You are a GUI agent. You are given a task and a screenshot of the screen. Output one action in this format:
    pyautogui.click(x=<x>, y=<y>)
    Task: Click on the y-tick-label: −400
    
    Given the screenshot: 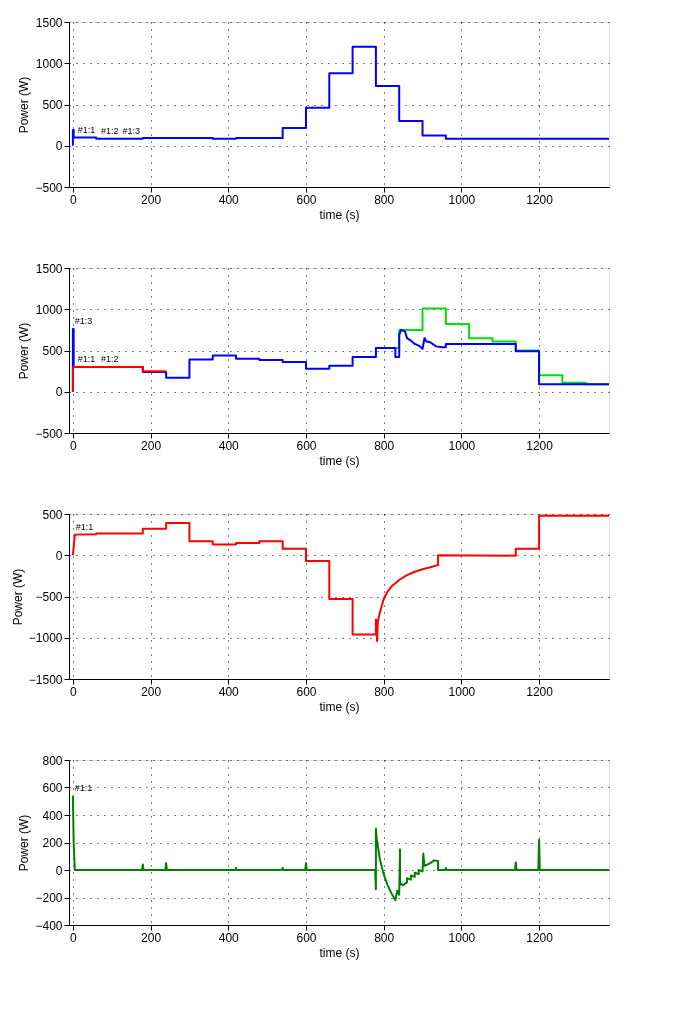 What is the action you would take?
    pyautogui.click(x=49, y=925)
    